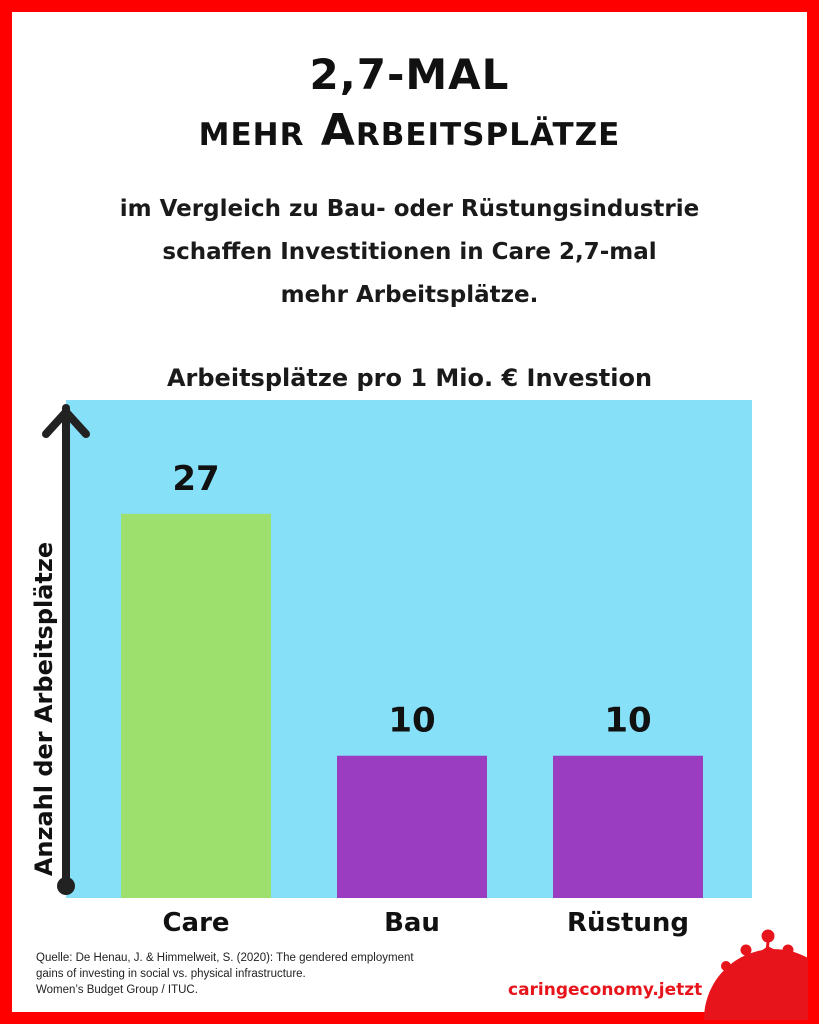 The image size is (819, 1024). Describe the element at coordinates (409, 252) in the screenshot. I see `subtitle-line2: schaffen Investitionen in Care 2,7-mal` at that location.